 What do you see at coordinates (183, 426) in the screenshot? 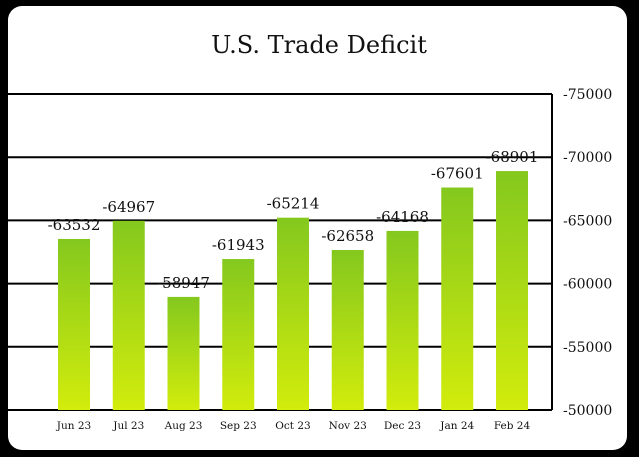
I see `x-tick-label: Aug 23` at bounding box center [183, 426].